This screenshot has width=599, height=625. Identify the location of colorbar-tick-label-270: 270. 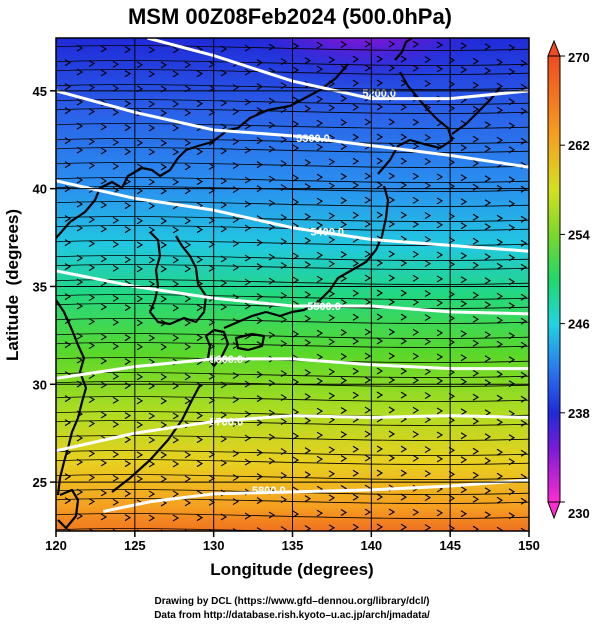
(579, 57).